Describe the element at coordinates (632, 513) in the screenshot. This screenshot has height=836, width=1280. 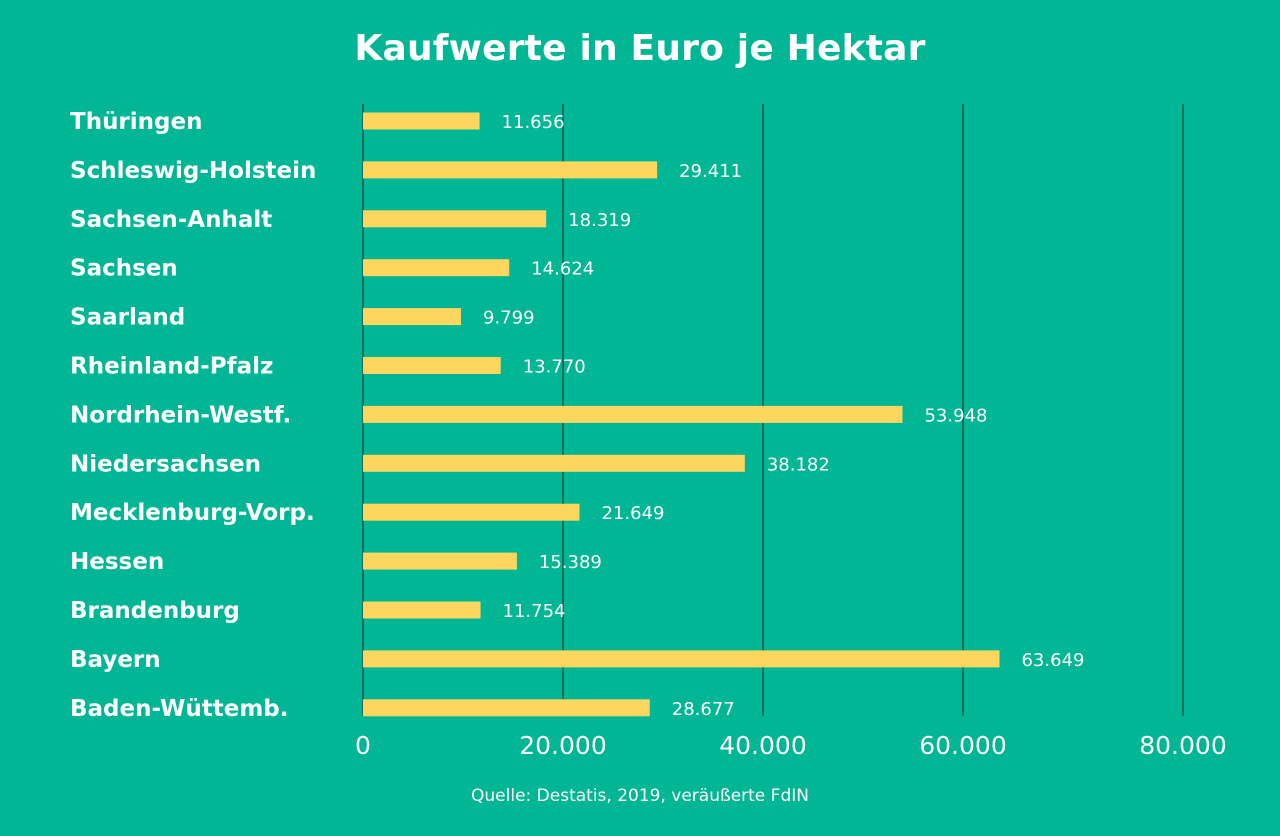
I see `value-label: 21.649` at that location.